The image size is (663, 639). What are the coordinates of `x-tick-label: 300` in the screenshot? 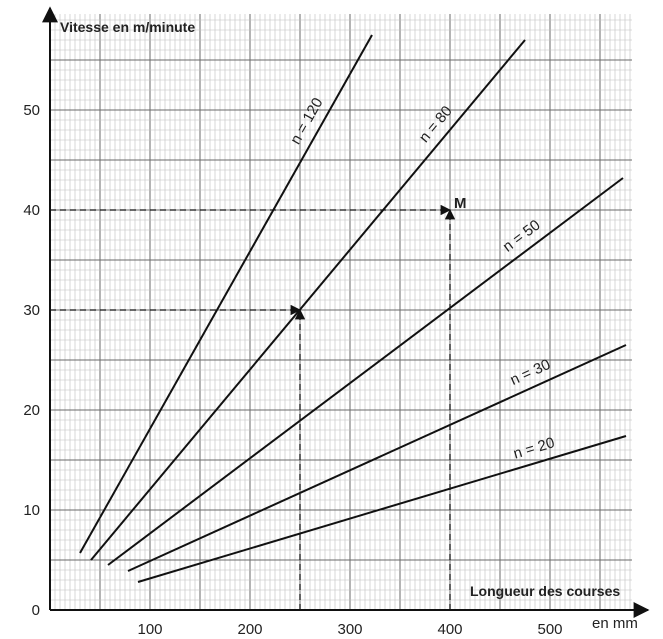 It's located at (349, 629).